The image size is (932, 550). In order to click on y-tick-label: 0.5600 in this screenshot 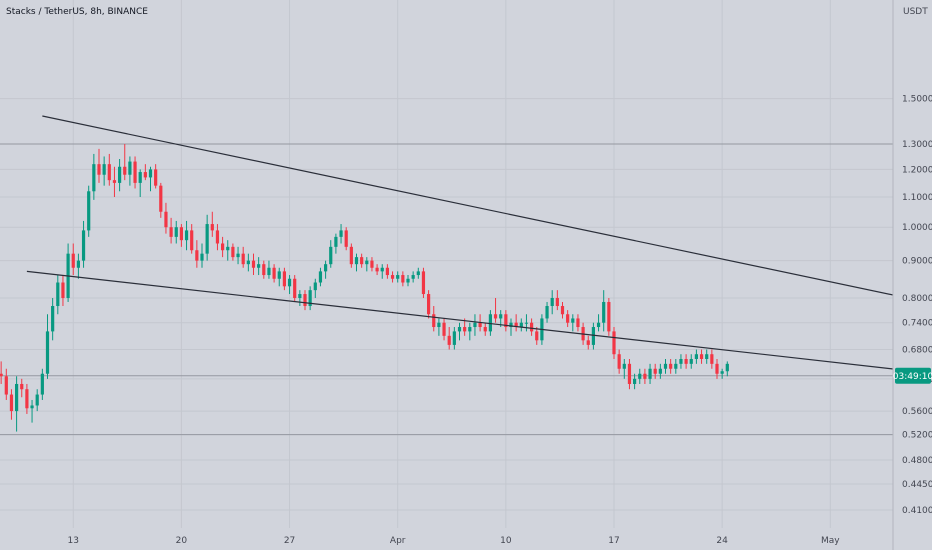, I will do `click(917, 412)`.